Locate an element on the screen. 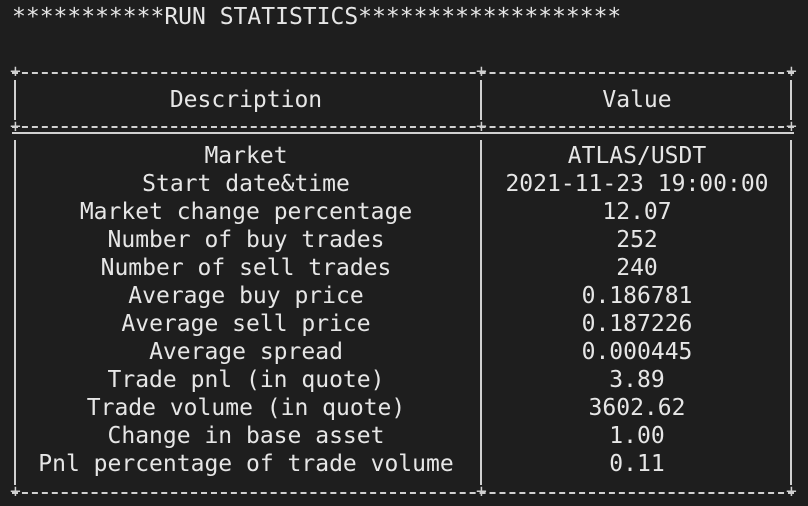 The width and height of the screenshot is (808, 506). middle-border-header is located at coordinates (481, 100).